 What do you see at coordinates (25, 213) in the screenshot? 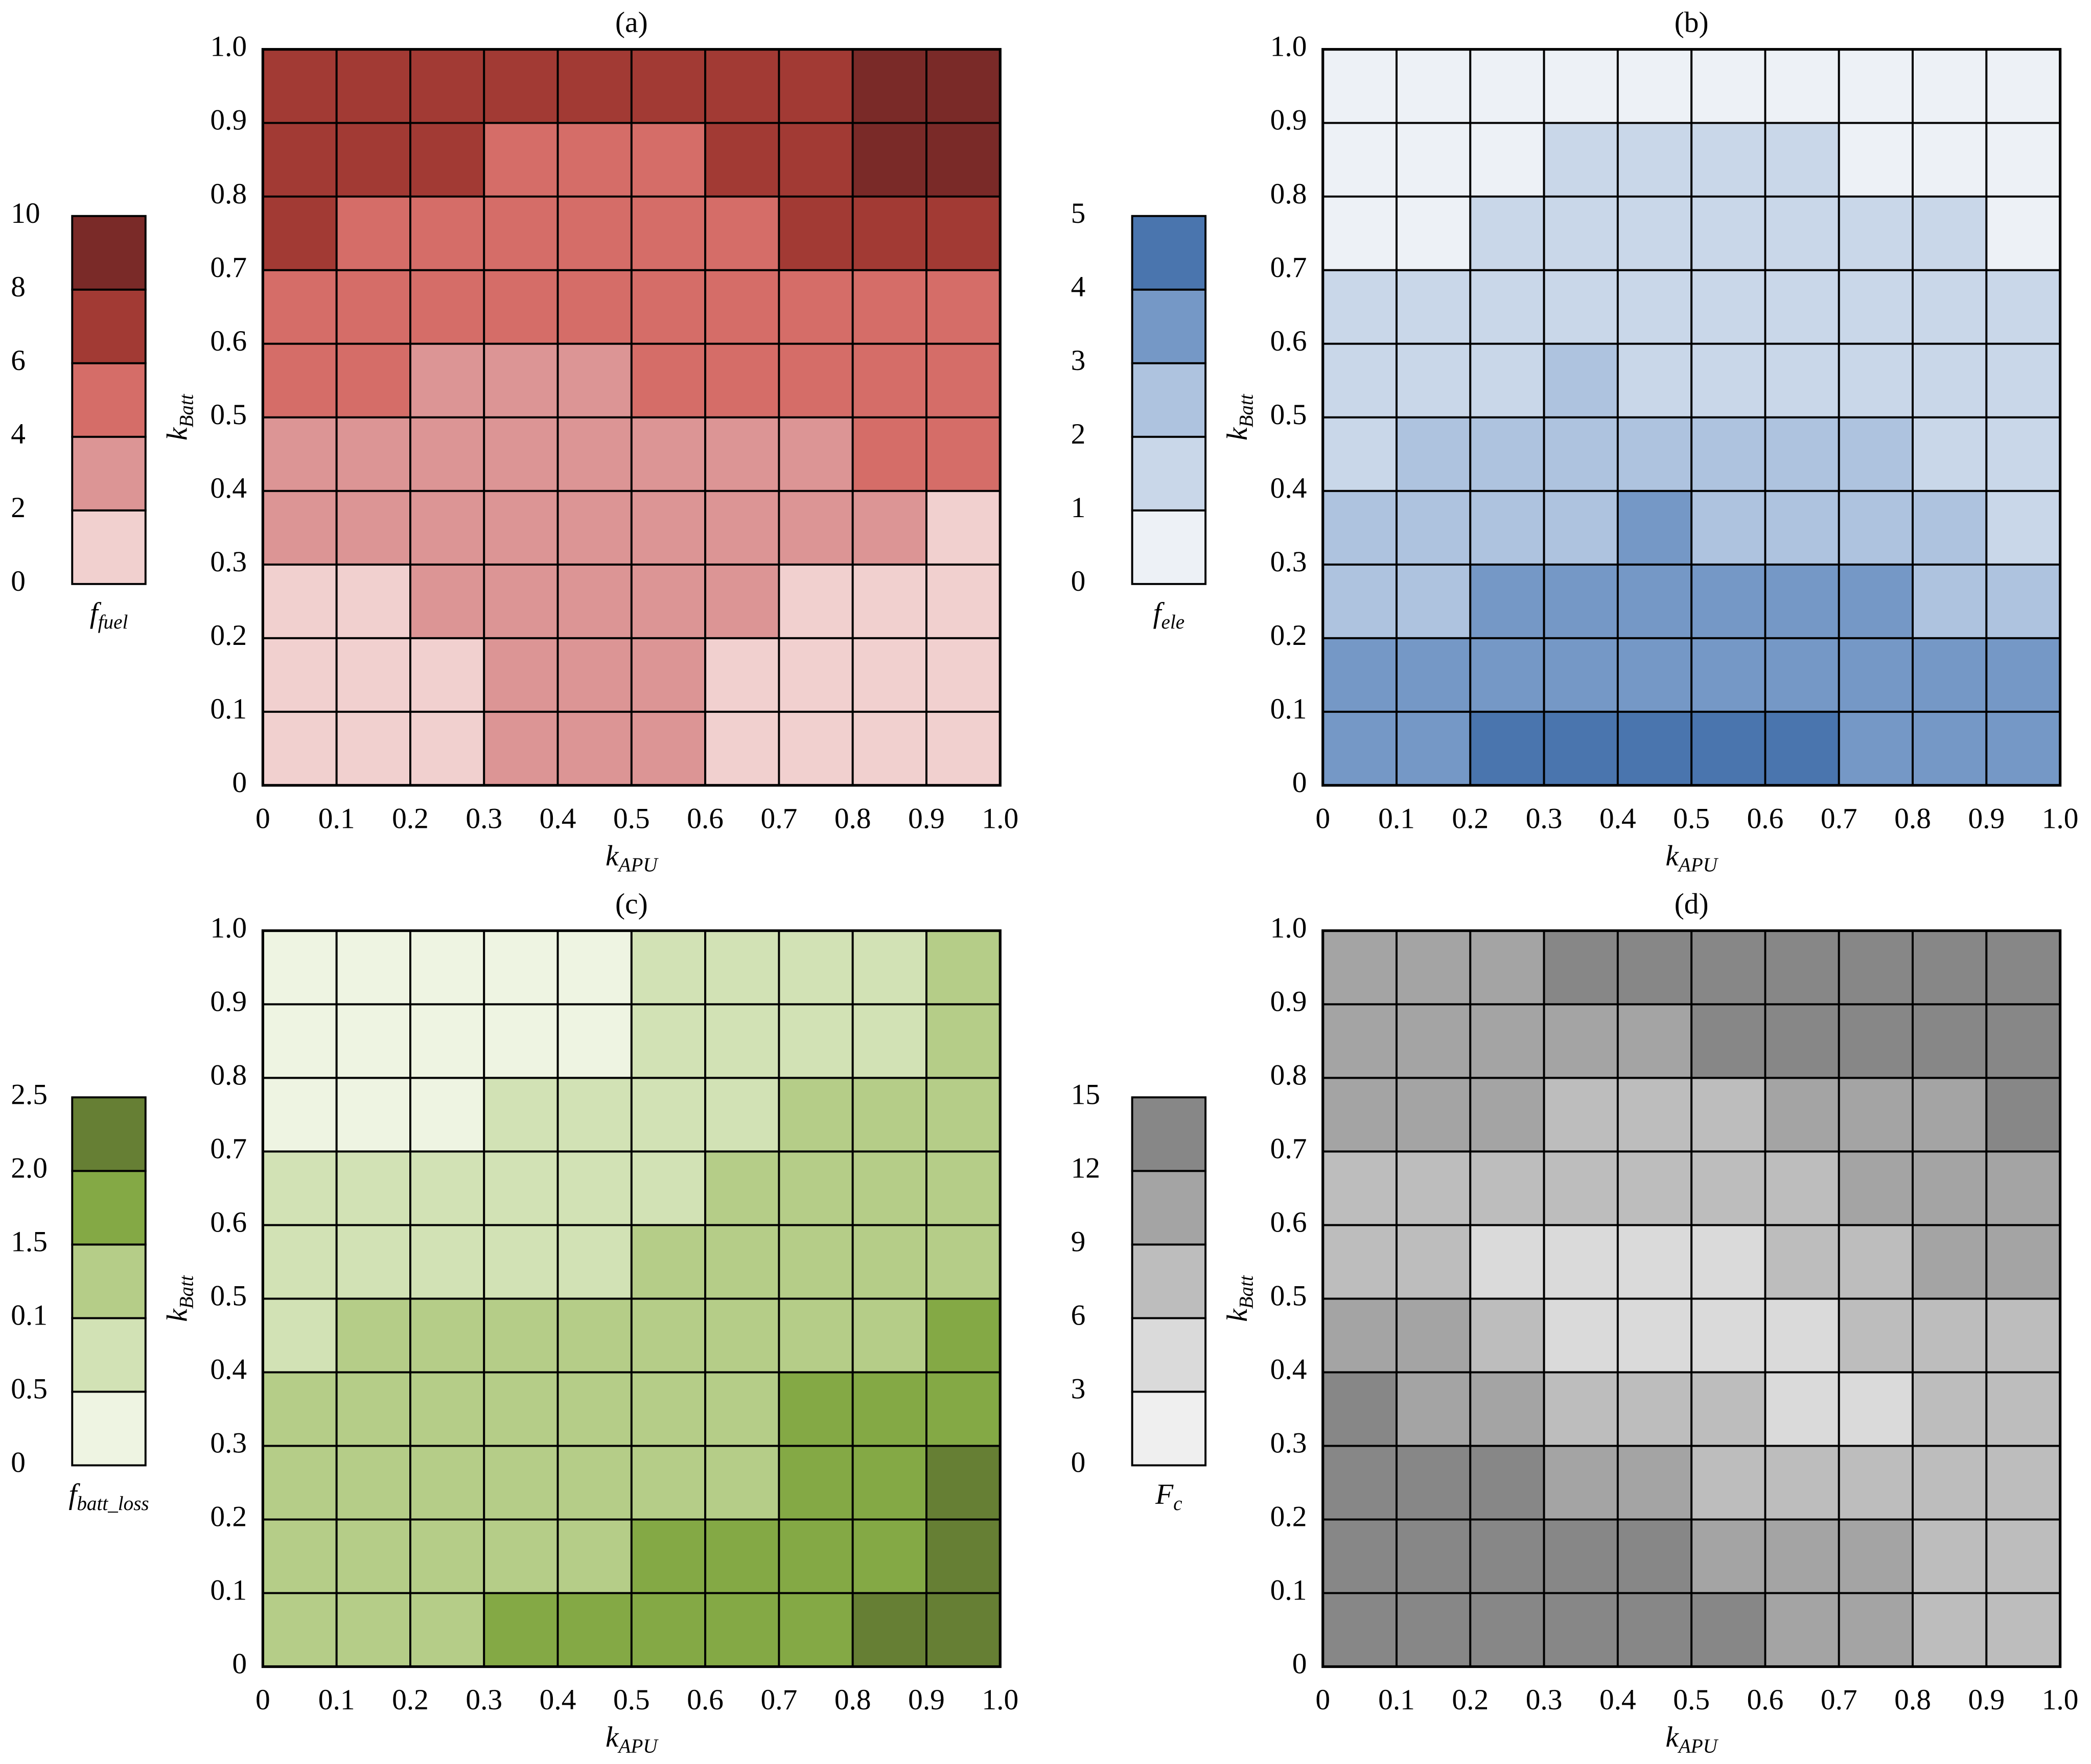
I see `colorbar-tick-label: 10` at bounding box center [25, 213].